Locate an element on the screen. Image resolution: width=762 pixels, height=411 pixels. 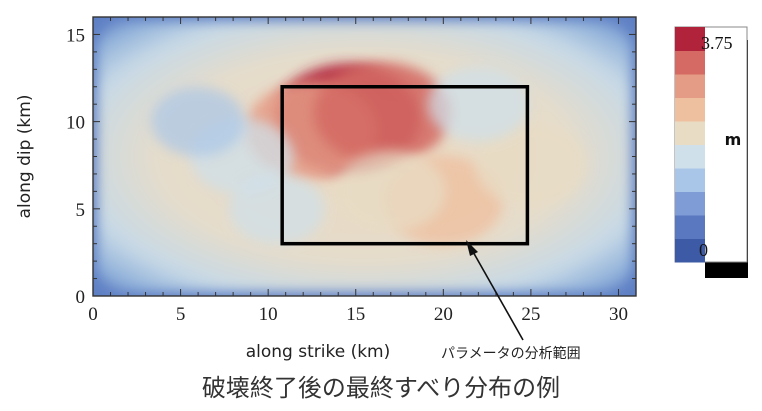
y-tick-label: 15 is located at coordinates (75, 35).